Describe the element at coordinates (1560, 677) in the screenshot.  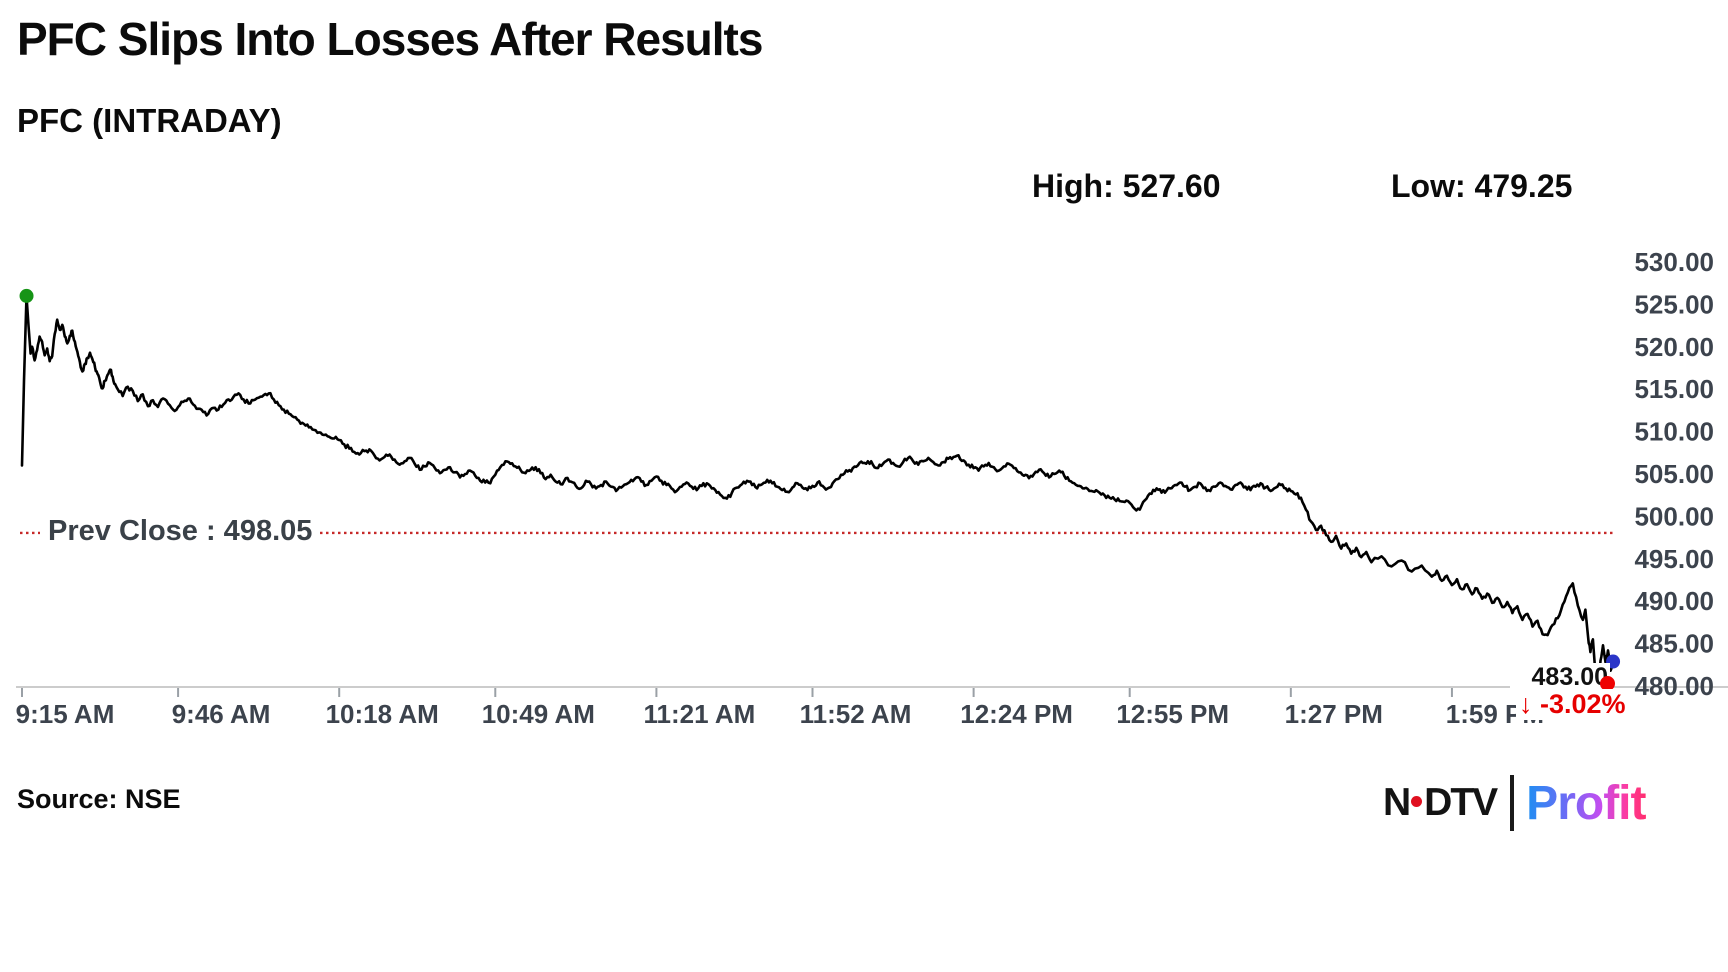
I see `last-price-label: 483.00` at that location.